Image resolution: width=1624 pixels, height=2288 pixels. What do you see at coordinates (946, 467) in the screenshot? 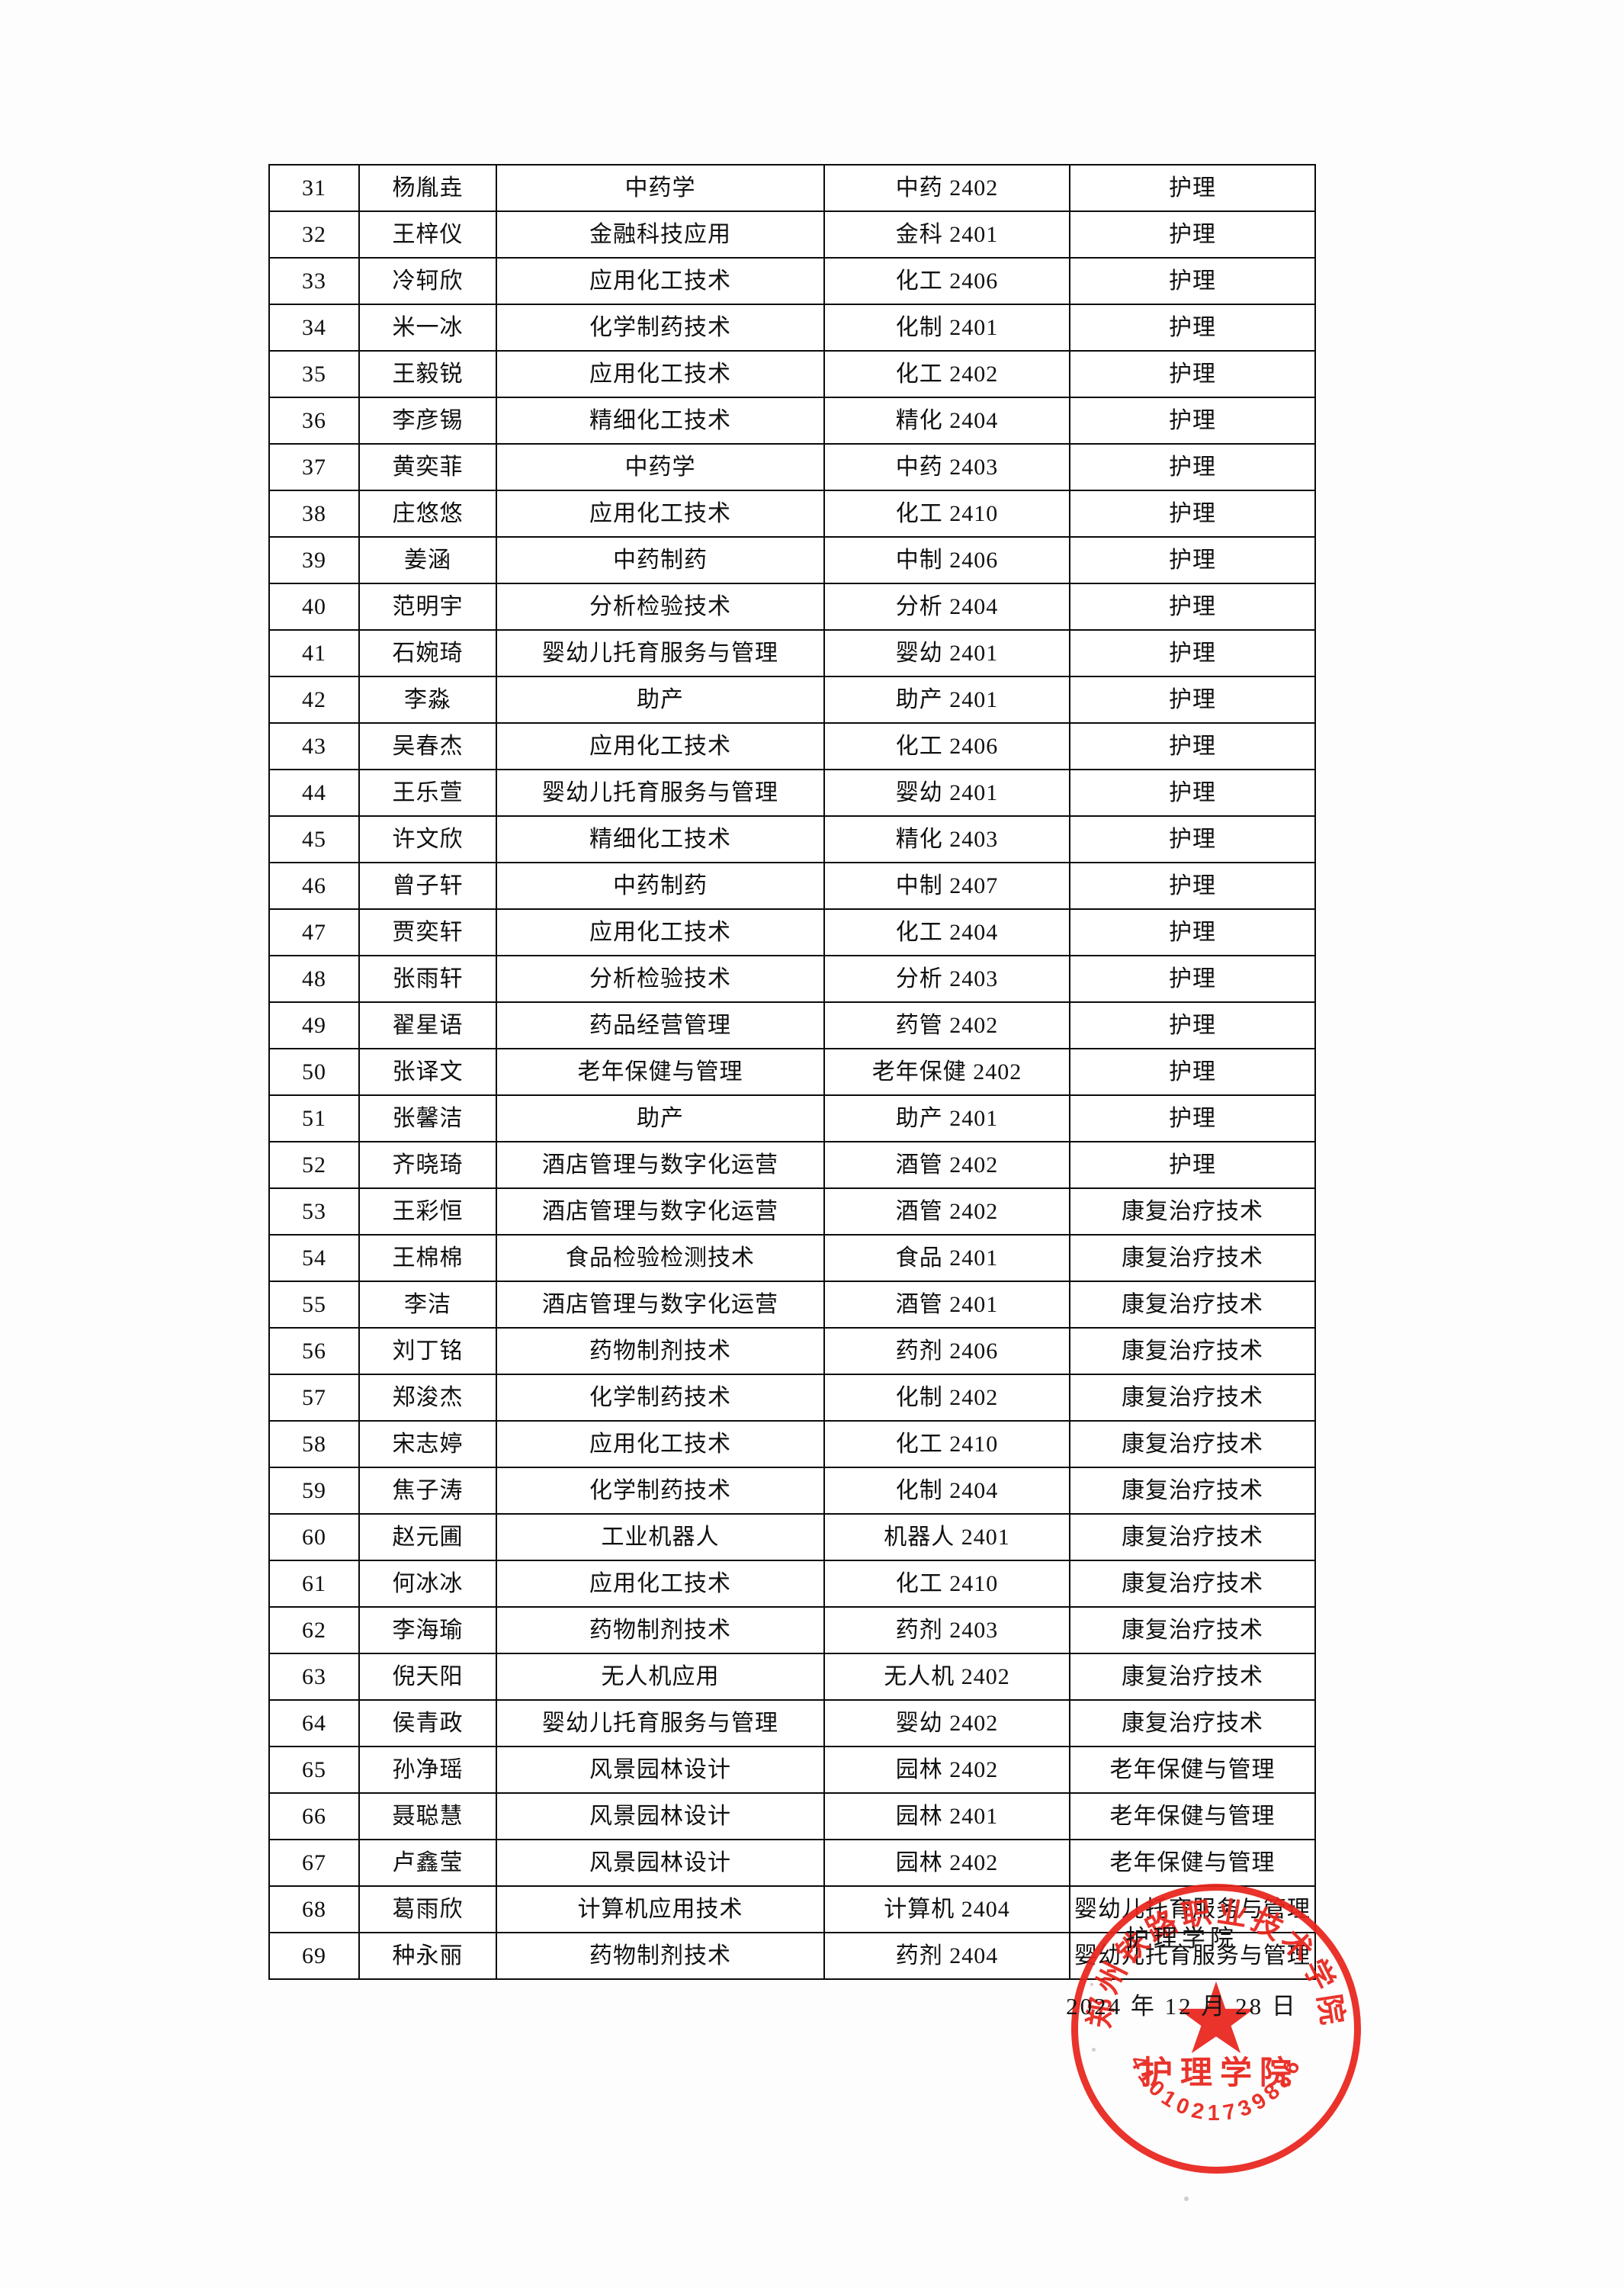
I see `row-class: 中药 2403` at bounding box center [946, 467].